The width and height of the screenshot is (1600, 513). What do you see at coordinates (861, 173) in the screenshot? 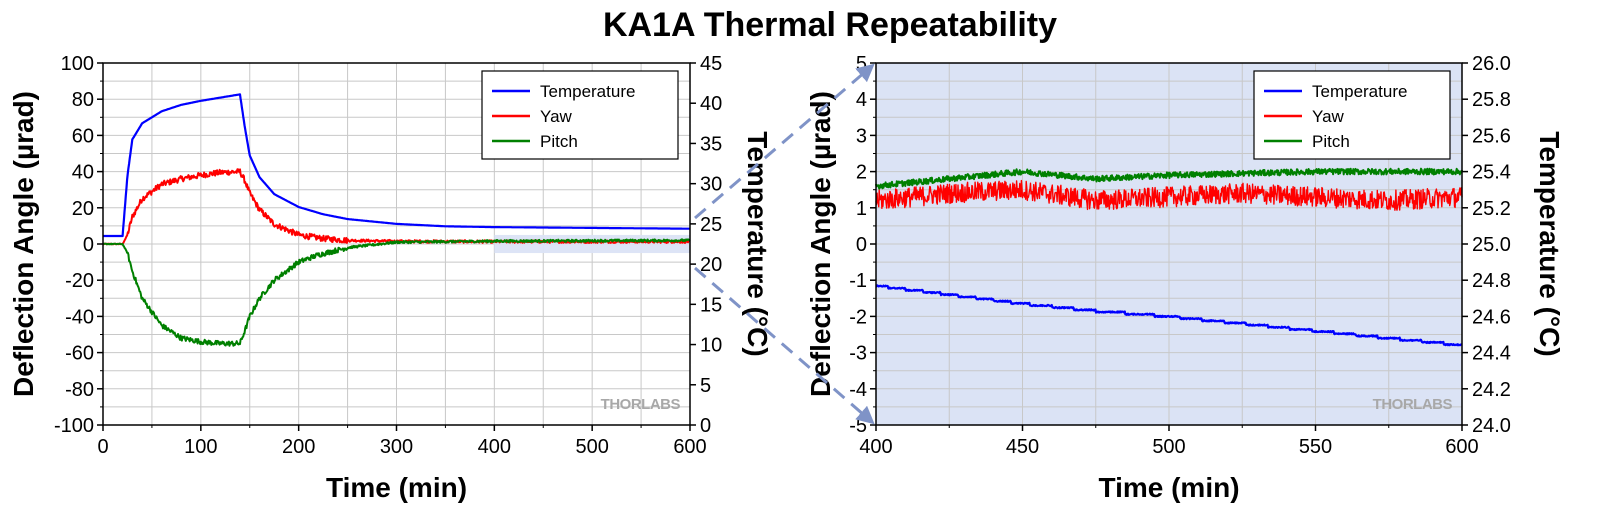
I see `y-tick-label: 2` at bounding box center [861, 173].